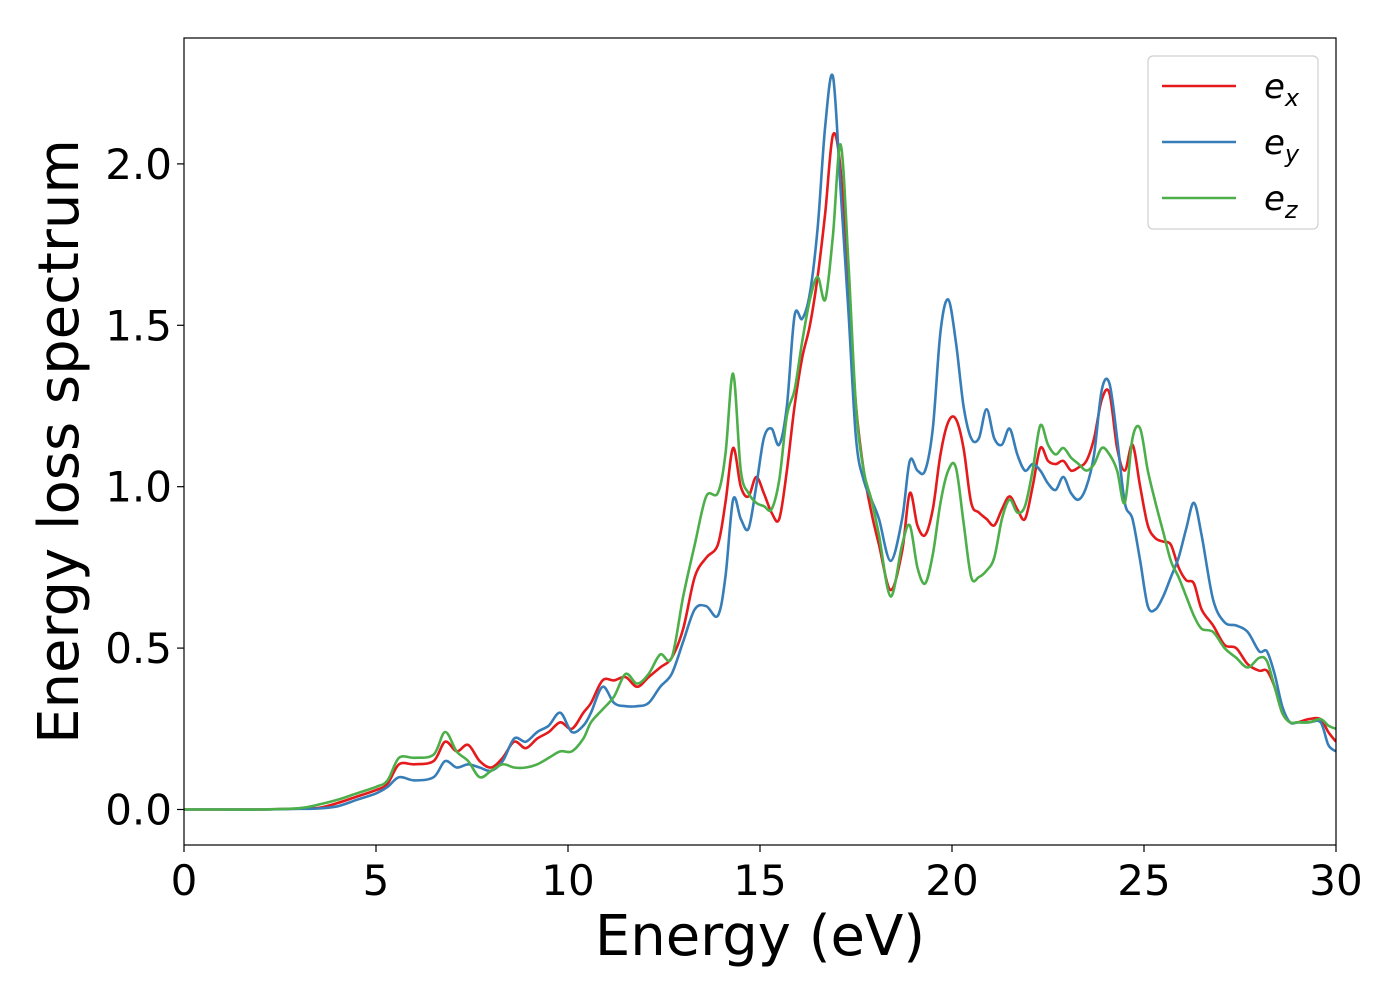 This screenshot has height=1004, width=1400. Describe the element at coordinates (1281, 201) in the screenshot. I see `legend-label-z: ez` at that location.